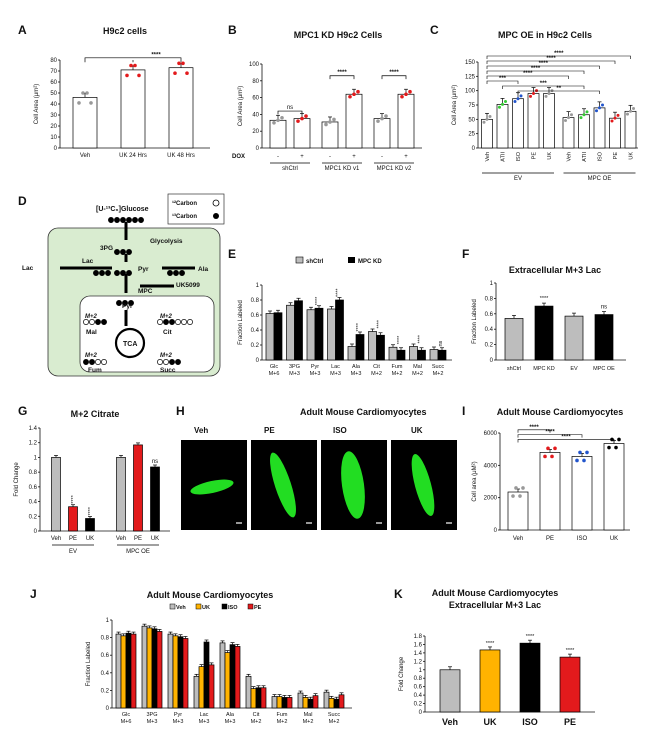 The width and height of the screenshot is (650, 739). I want to click on y-tick-label: 60, so click(255, 99).